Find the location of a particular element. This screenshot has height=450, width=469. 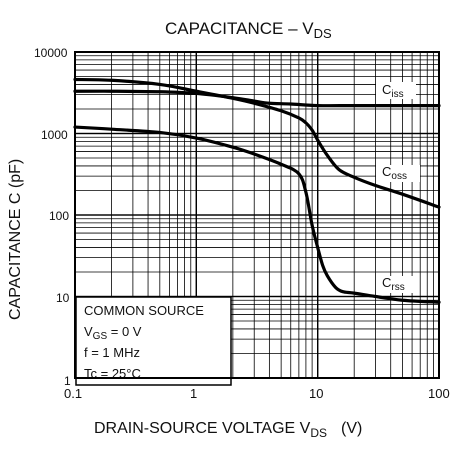

x-axis-label: DRAIN-SOURCE VOLTAGE VDS (V) is located at coordinates (228, 430).